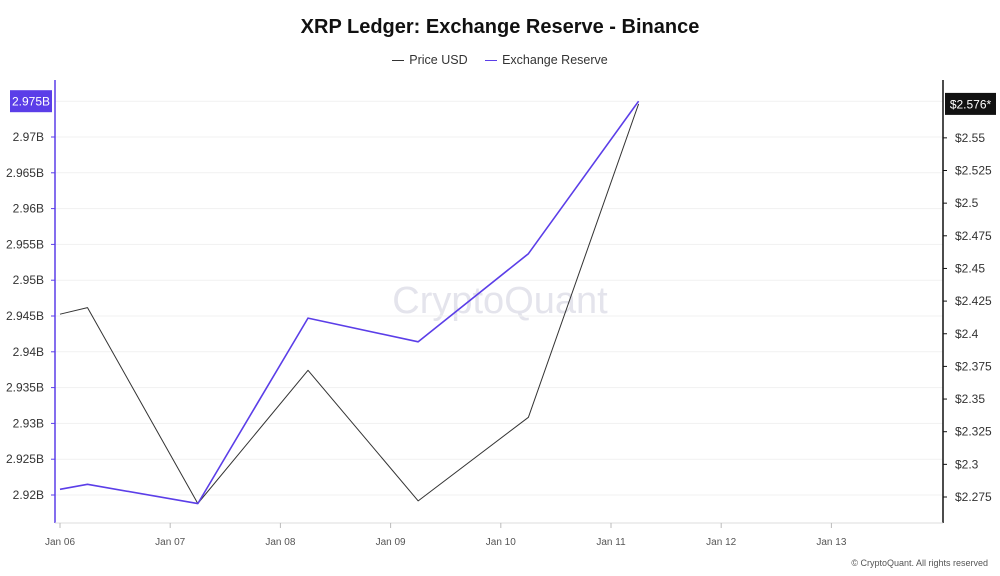 The width and height of the screenshot is (1000, 576). I want to click on left-tick-label-1: 2.925B, so click(25, 459).